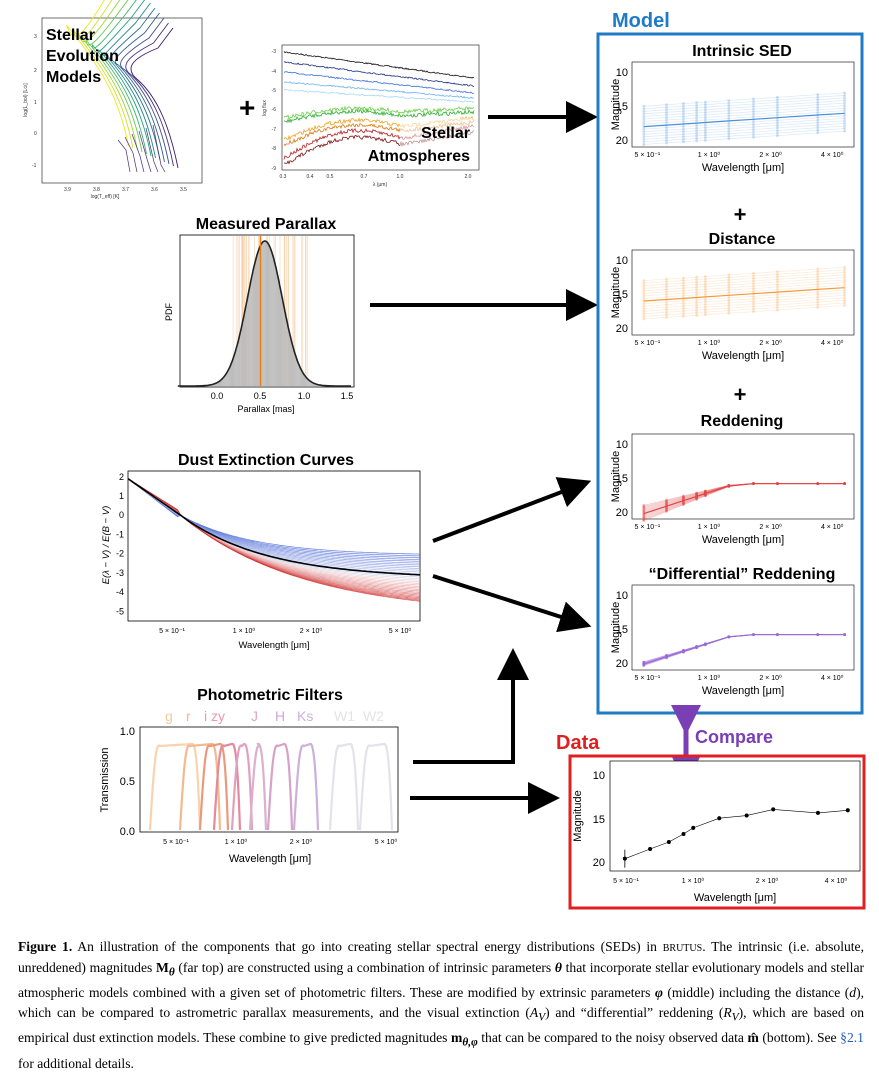  What do you see at coordinates (301, 842) in the screenshot?
I see `filter-xtick: 2 × 10⁰` at bounding box center [301, 842].